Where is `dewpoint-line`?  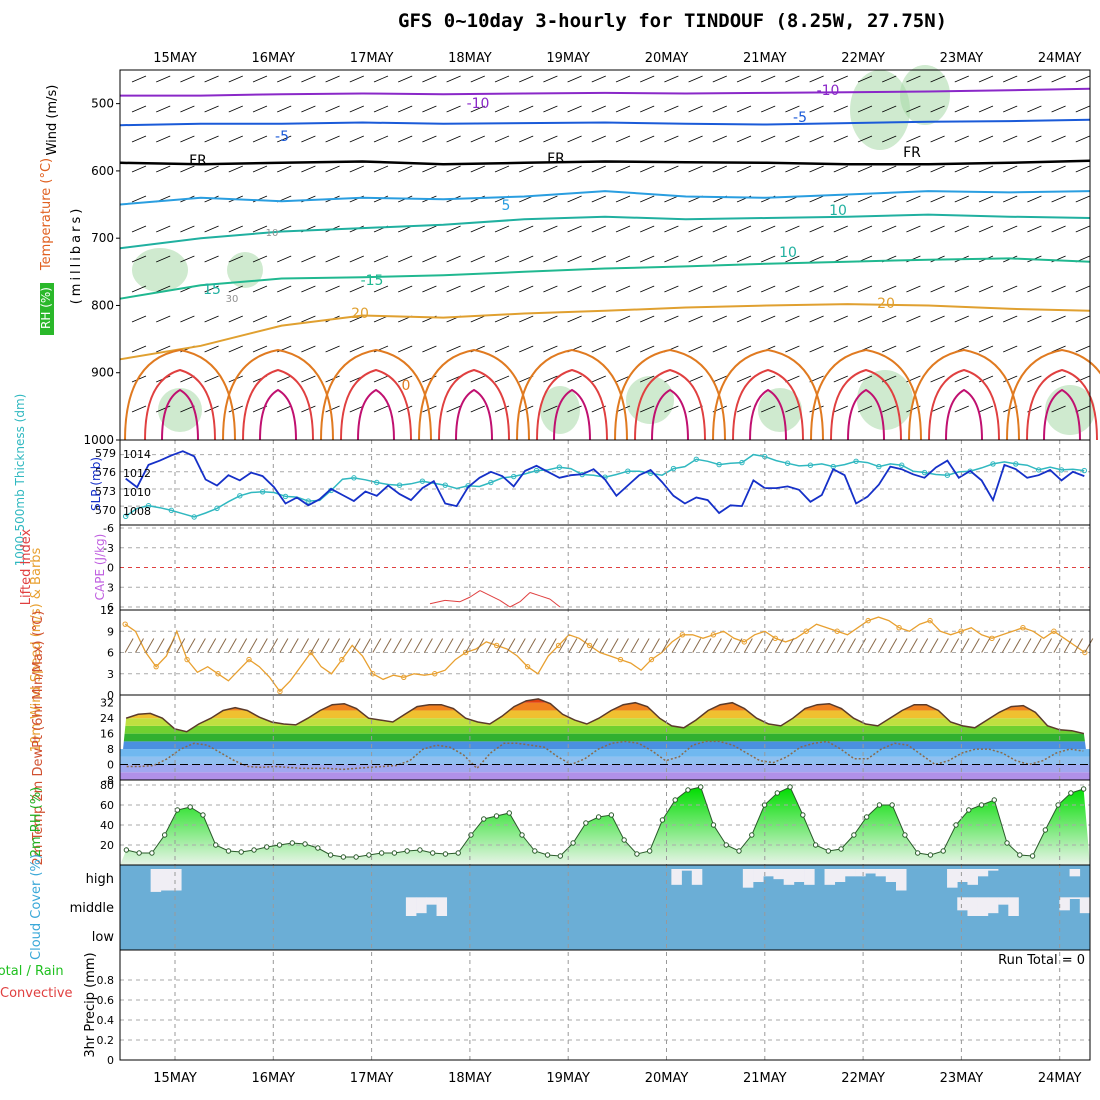
dewpoint-line is located at coordinates (605, 755).